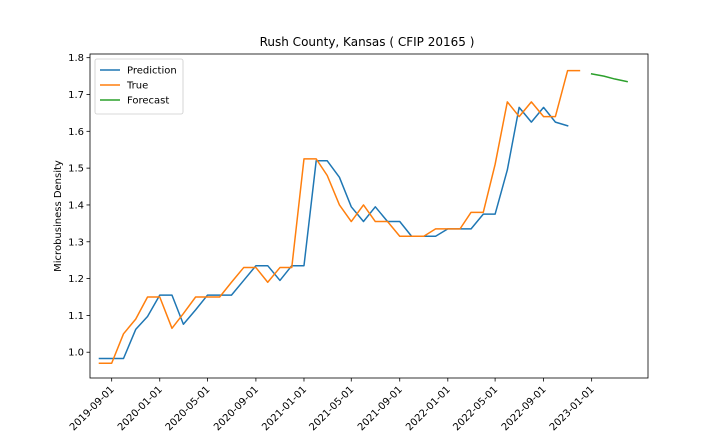 Image resolution: width=720 pixels, height=432 pixels. I want to click on legend-label: Forecast, so click(148, 101).